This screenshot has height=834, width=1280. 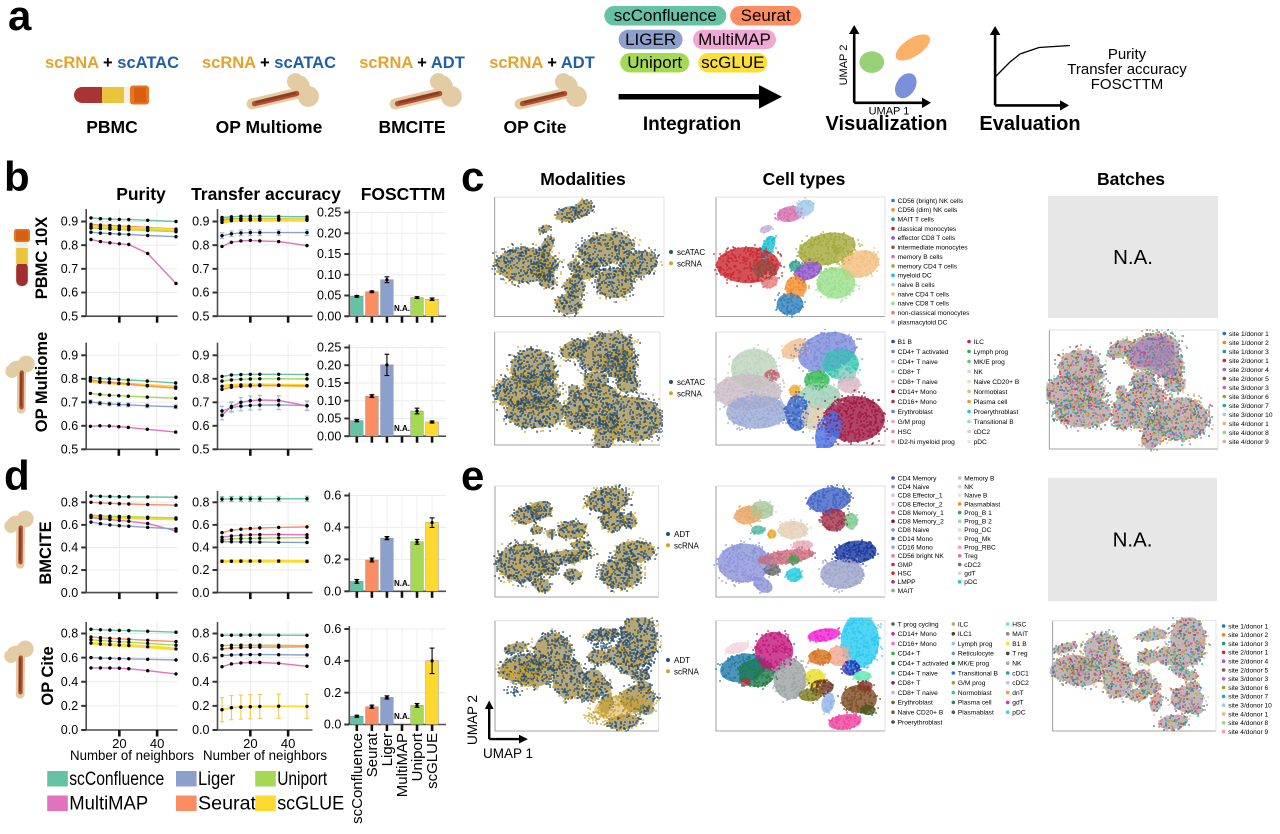 What do you see at coordinates (909, 683) in the screenshot?
I see `svg-text: CD8+ T` at bounding box center [909, 683].